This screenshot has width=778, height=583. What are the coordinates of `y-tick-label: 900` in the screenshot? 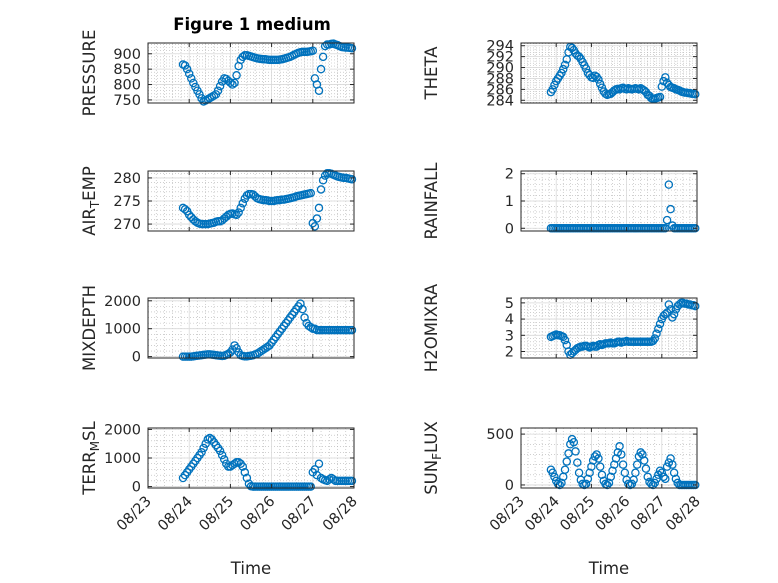 It's located at (127, 55).